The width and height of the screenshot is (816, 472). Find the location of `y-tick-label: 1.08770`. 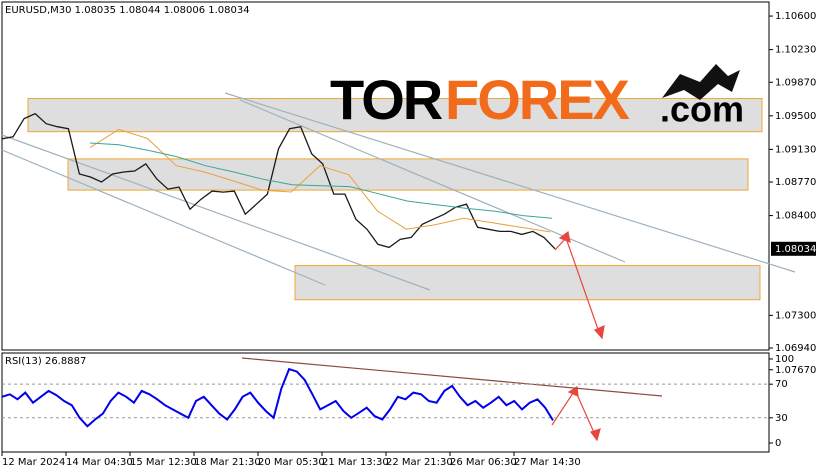

y-tick-label: 1.08770 is located at coordinates (795, 182).